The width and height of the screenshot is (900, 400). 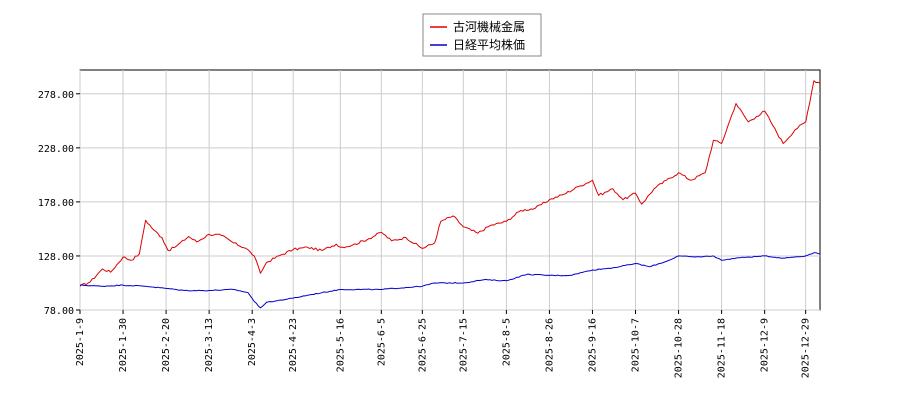 What do you see at coordinates (679, 348) in the screenshot?
I see `x-tick-label: 2025-10-28` at bounding box center [679, 348].